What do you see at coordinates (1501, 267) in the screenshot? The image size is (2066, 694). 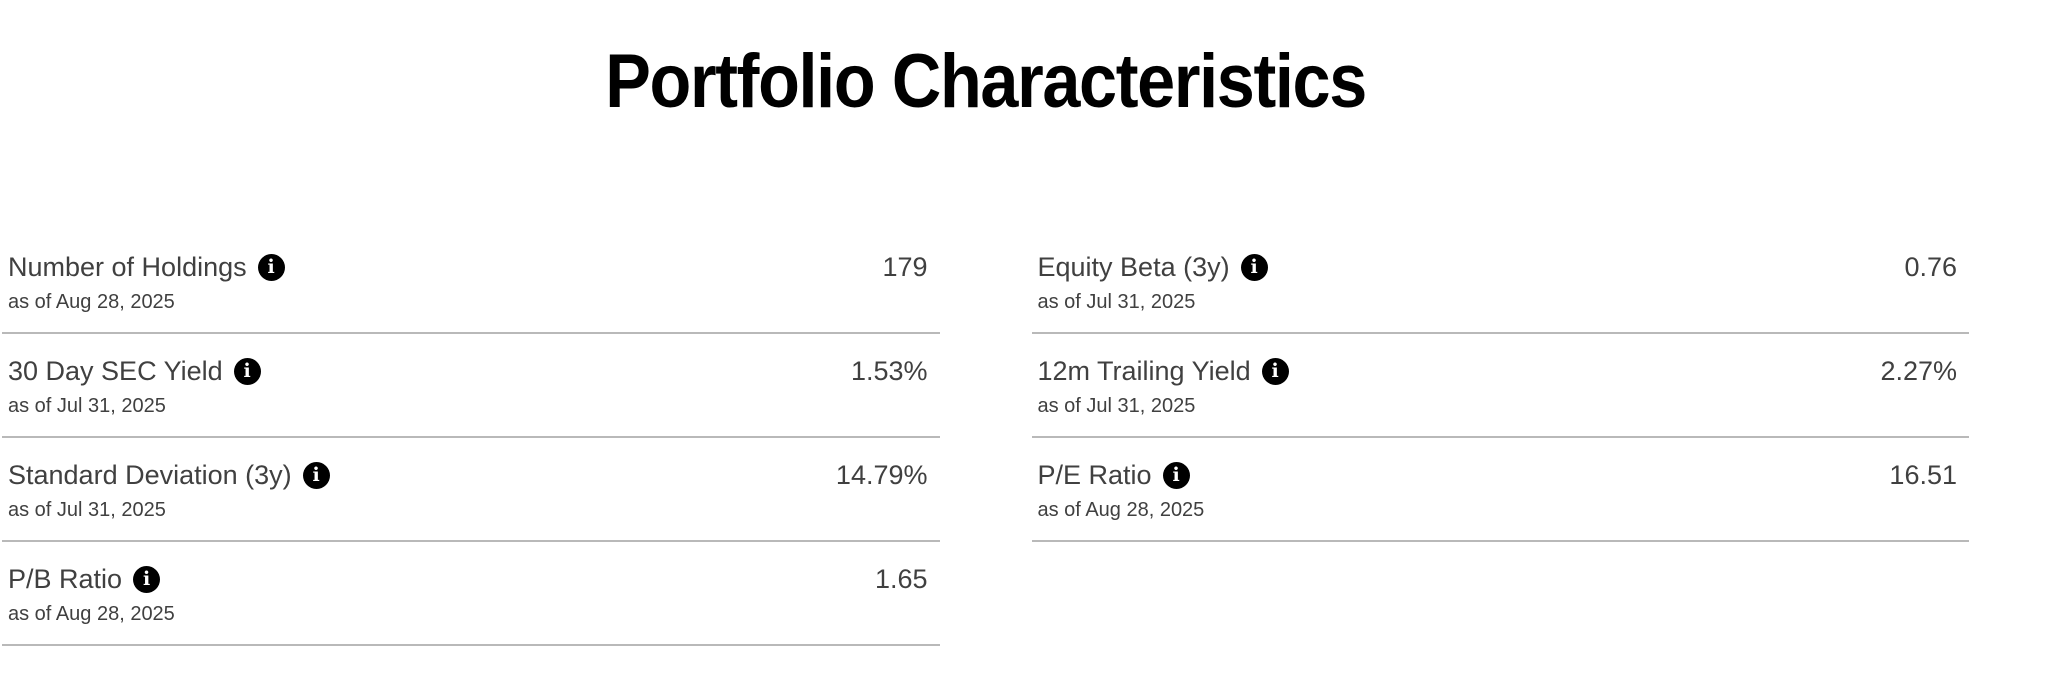 I see `characteristic-row-top: Equity Beta (3y) i 0.76` at bounding box center [1501, 267].